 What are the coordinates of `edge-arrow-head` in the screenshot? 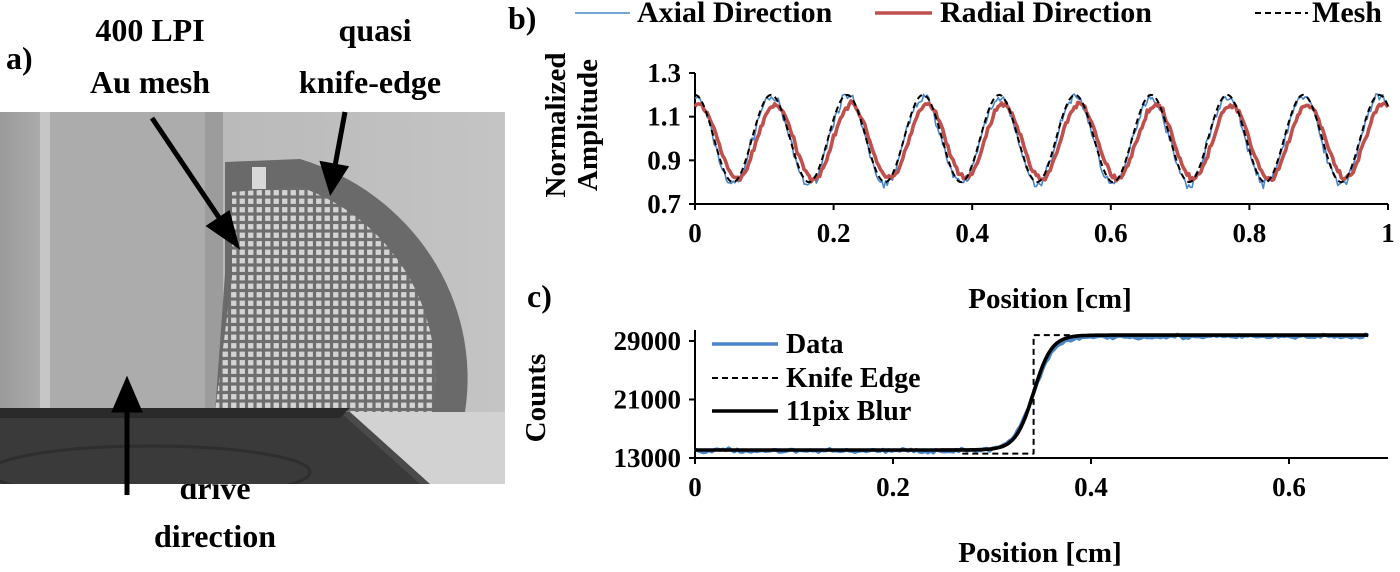 It's located at (334, 178).